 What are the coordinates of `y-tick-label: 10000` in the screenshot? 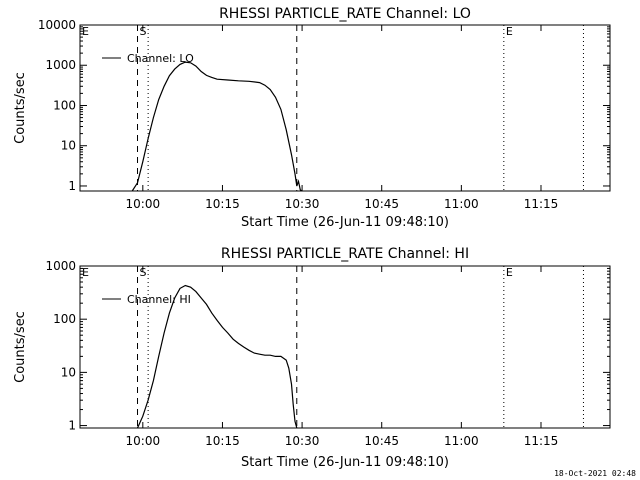 It's located at (57, 25).